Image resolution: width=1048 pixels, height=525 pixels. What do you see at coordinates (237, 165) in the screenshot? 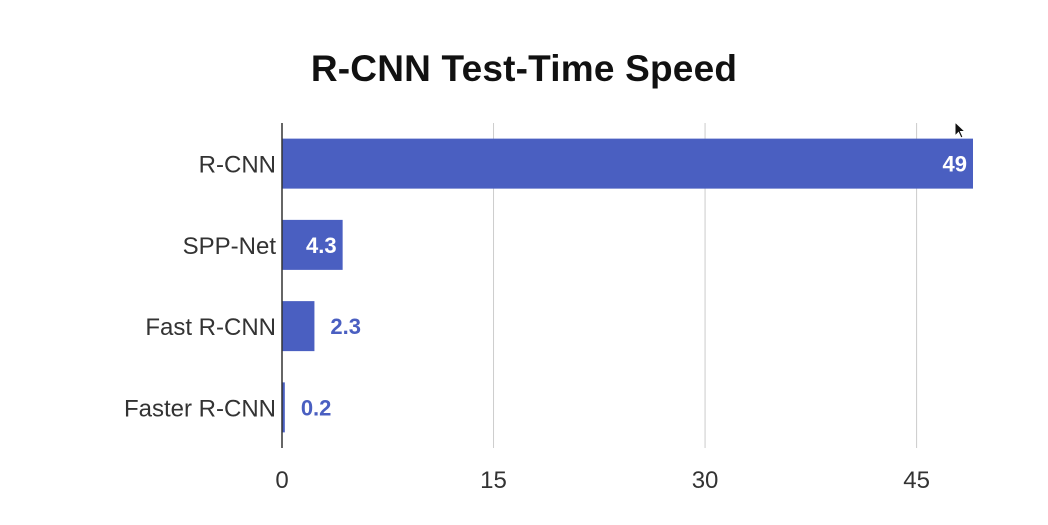
I see `category-label: R-CNN` at bounding box center [237, 165].